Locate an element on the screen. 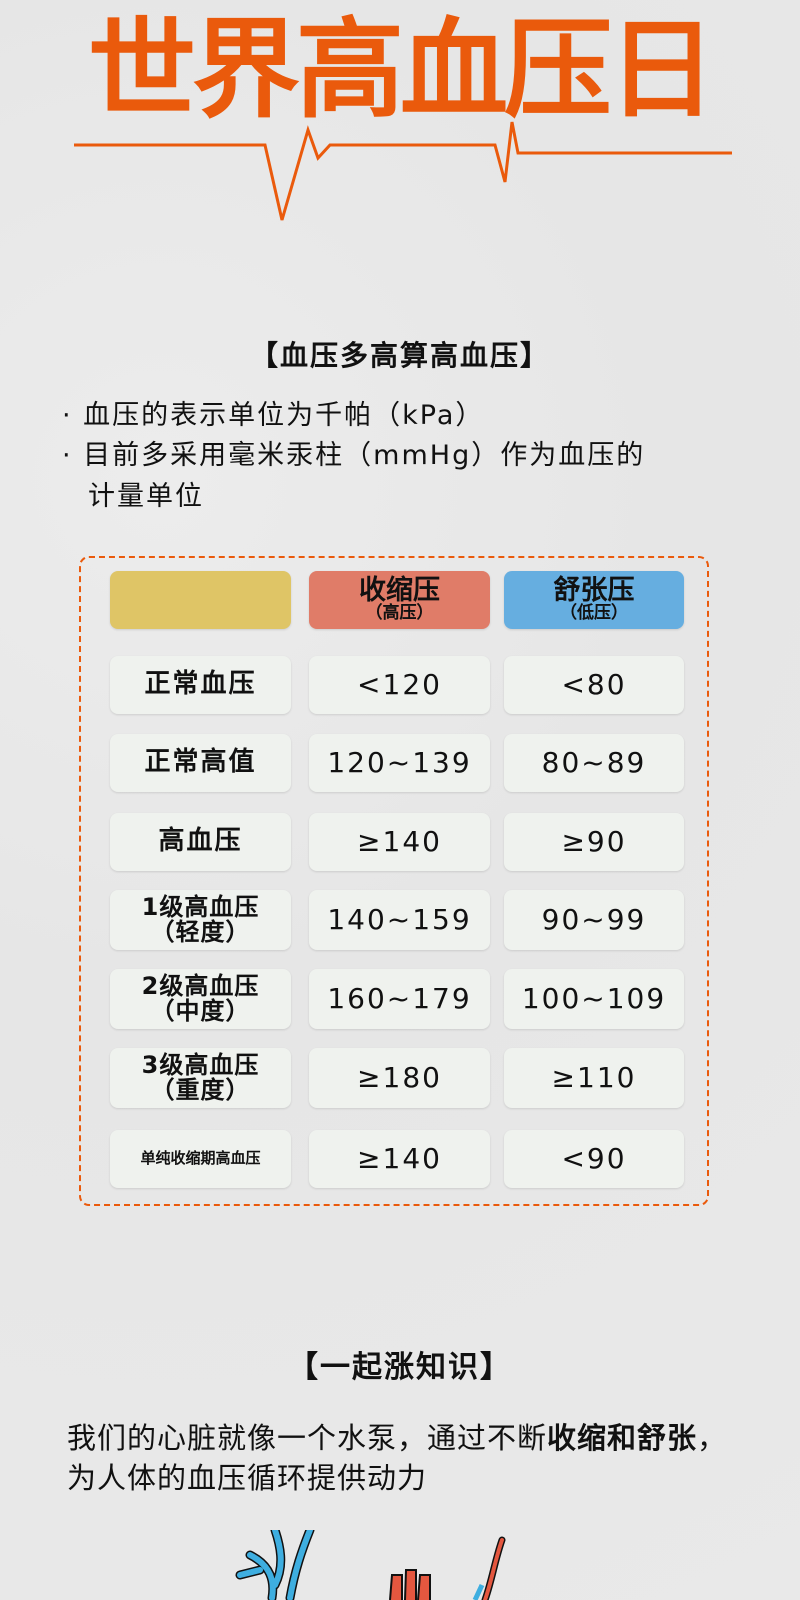  section-heading-blood-pressure: 【血压多高算高血压】 is located at coordinates (399, 355).